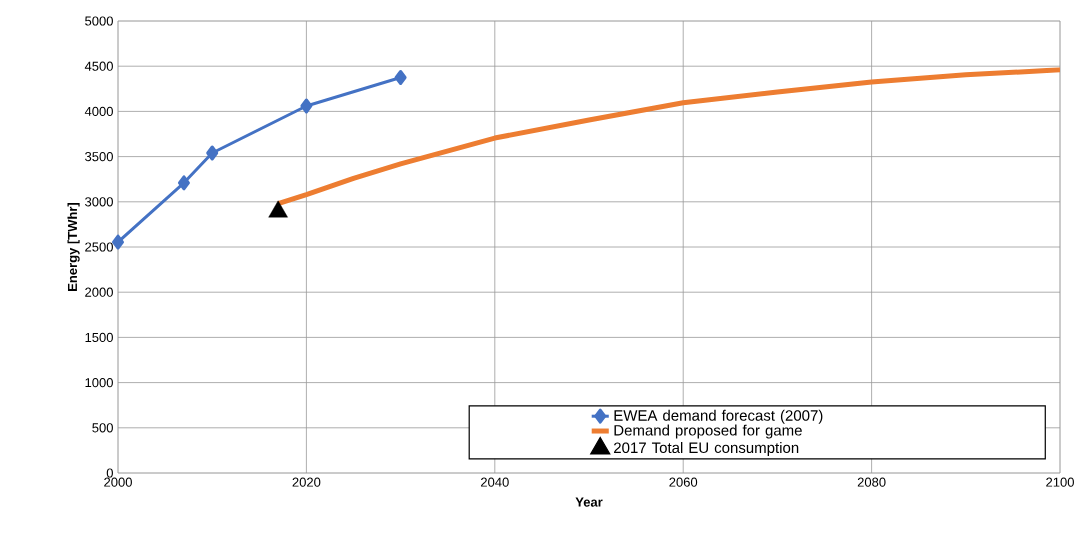 Image resolution: width=1091 pixels, height=554 pixels. I want to click on y-tick-label: 4000, so click(98, 111).